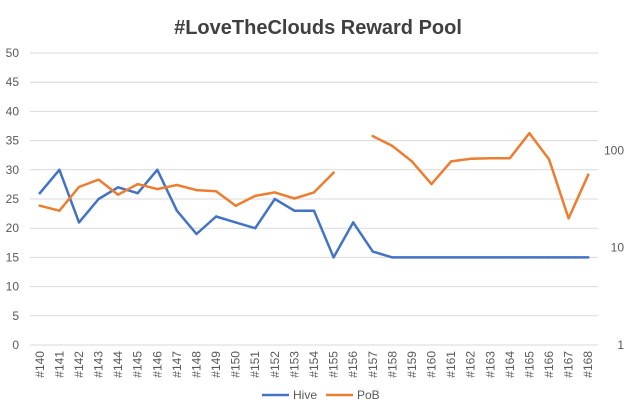 This screenshot has height=414, width=636. I want to click on x-tick-label: #154, so click(314, 364).